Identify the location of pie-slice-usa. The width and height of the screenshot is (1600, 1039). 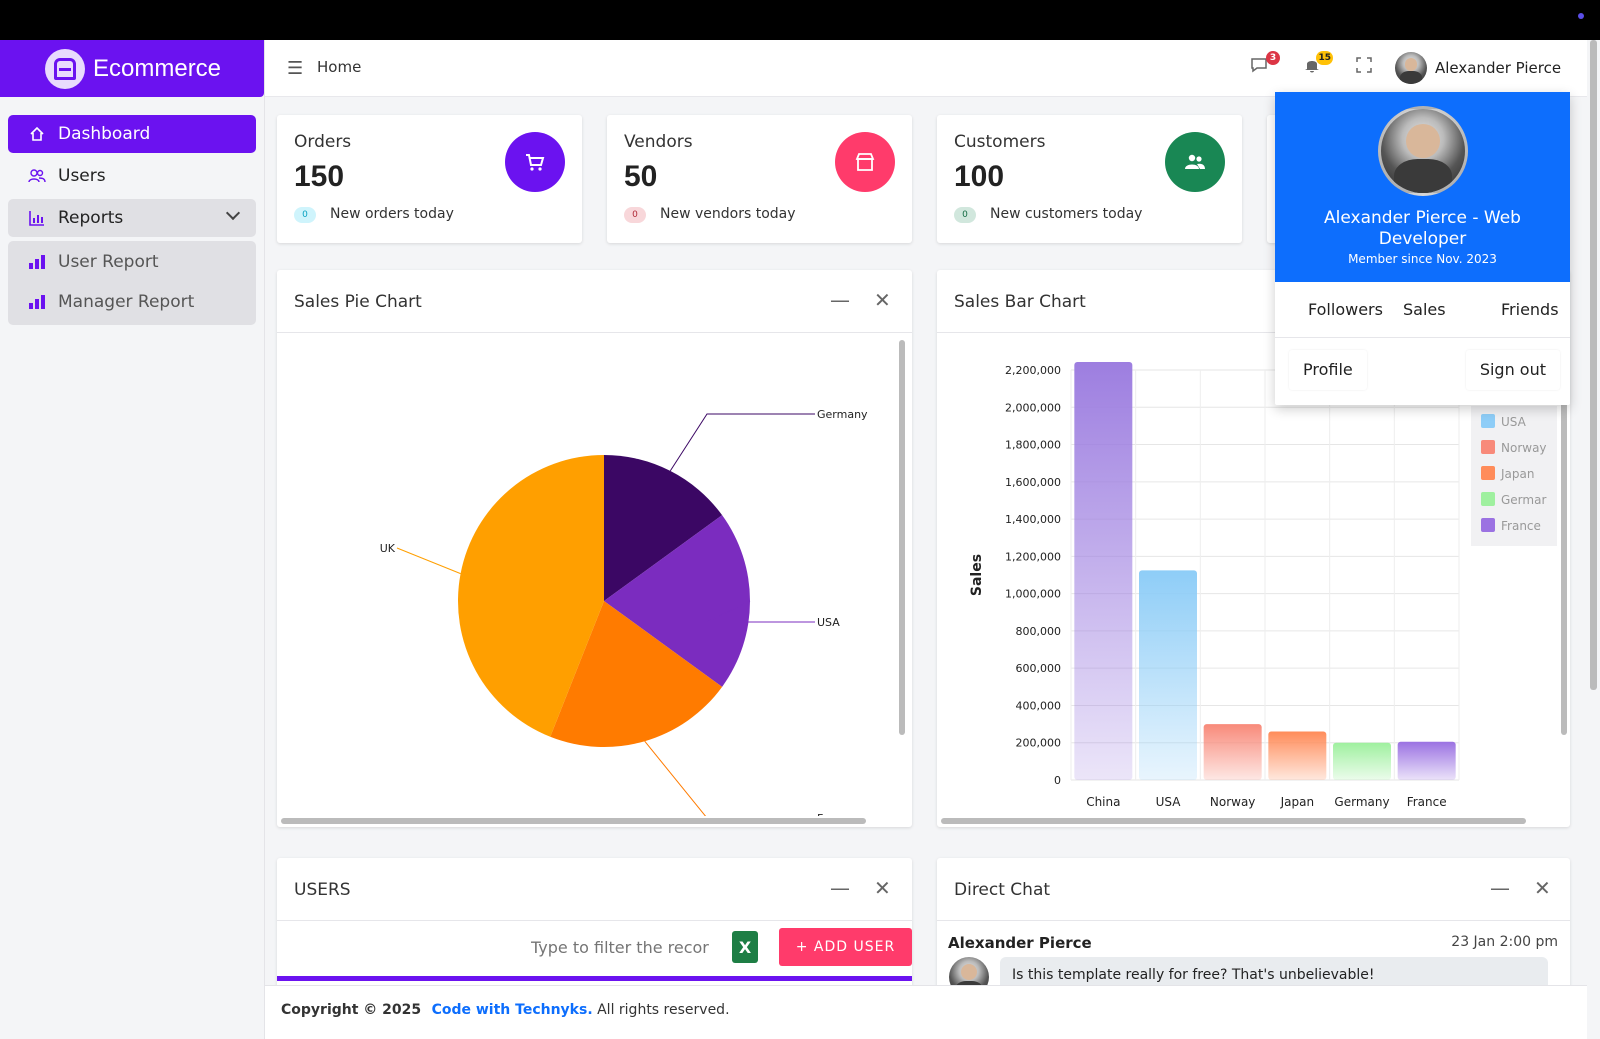
(677, 601).